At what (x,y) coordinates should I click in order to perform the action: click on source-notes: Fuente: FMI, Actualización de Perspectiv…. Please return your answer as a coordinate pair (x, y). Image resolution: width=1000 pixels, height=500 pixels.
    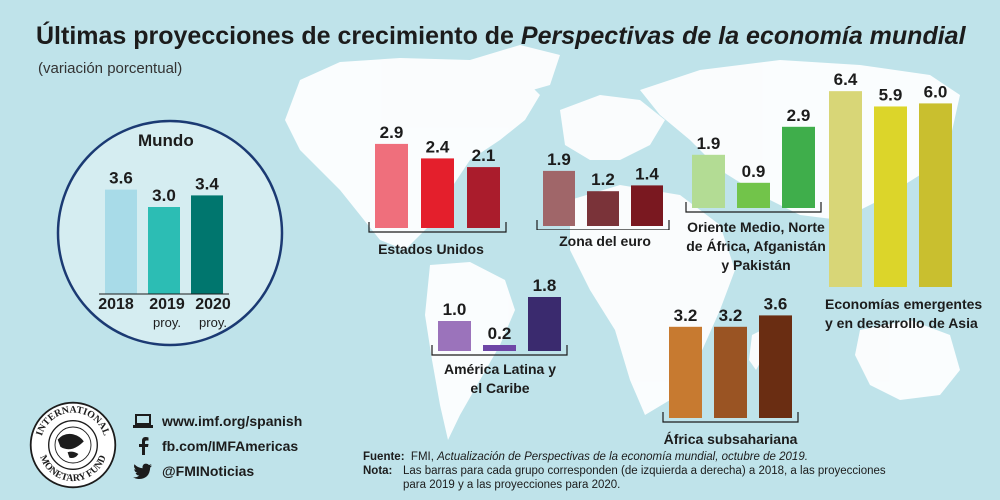
    Looking at the image, I should click on (678, 471).